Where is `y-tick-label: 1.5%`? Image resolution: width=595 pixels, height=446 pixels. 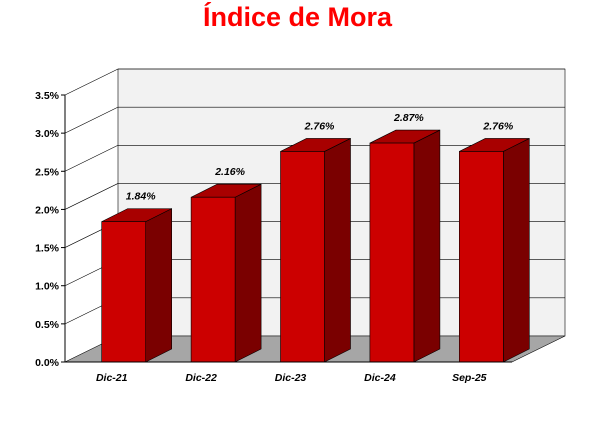
y-tick-label: 1.5% is located at coordinates (47, 249).